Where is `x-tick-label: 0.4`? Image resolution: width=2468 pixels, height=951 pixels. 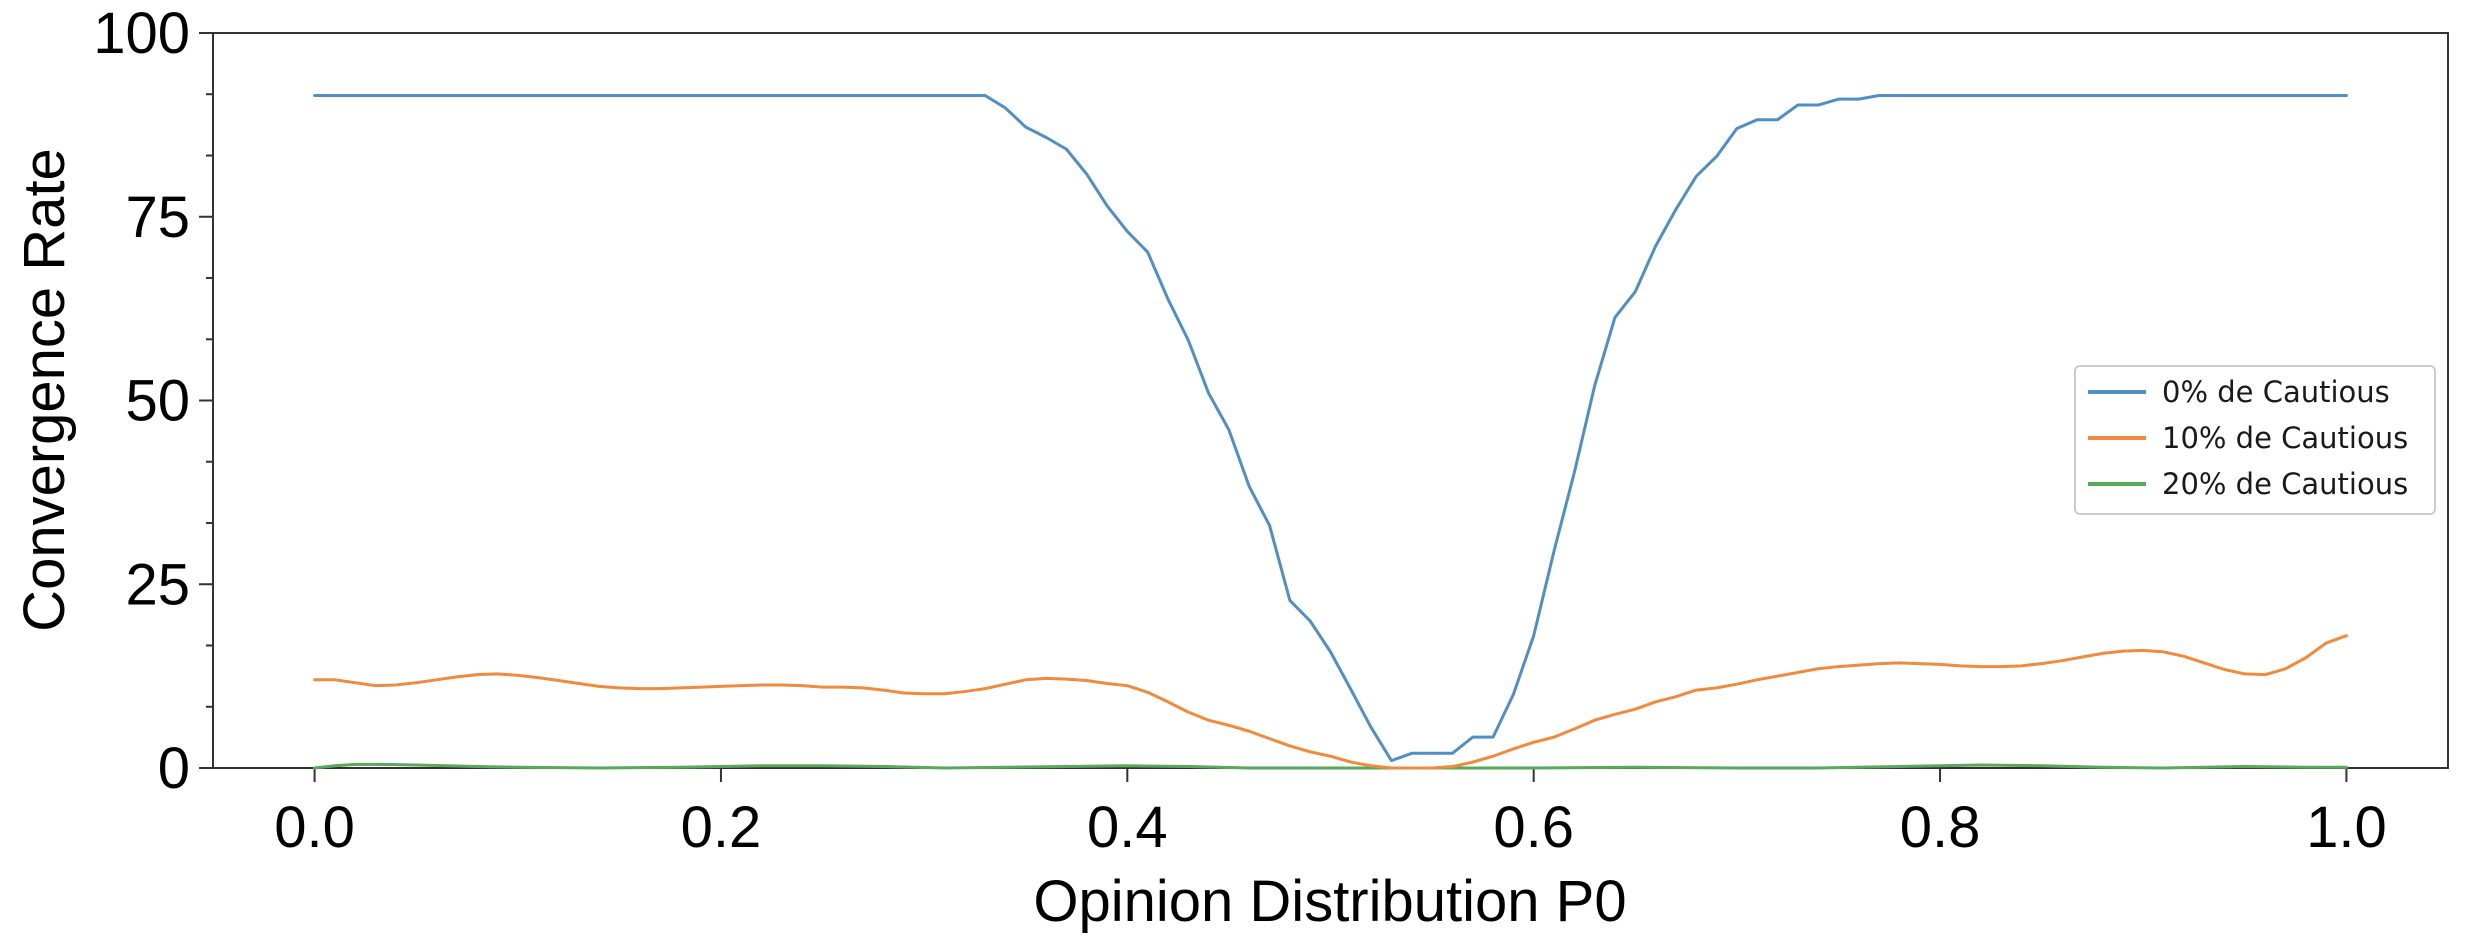
x-tick-label: 0.4 is located at coordinates (1127, 827).